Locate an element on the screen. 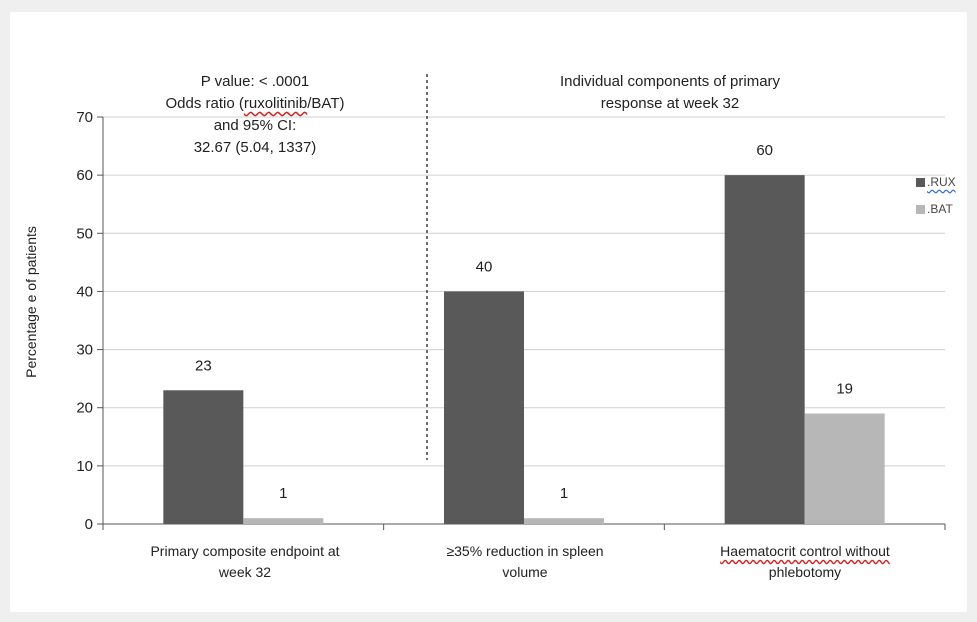  legend-item-rux: .RUX is located at coordinates (936, 182).